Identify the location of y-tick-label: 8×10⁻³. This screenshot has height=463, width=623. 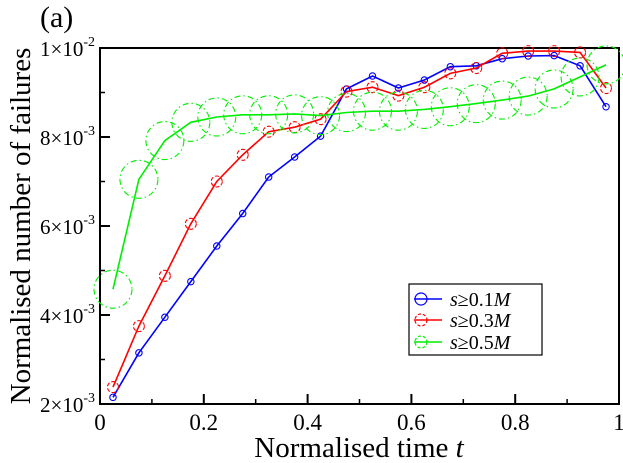
(67, 137).